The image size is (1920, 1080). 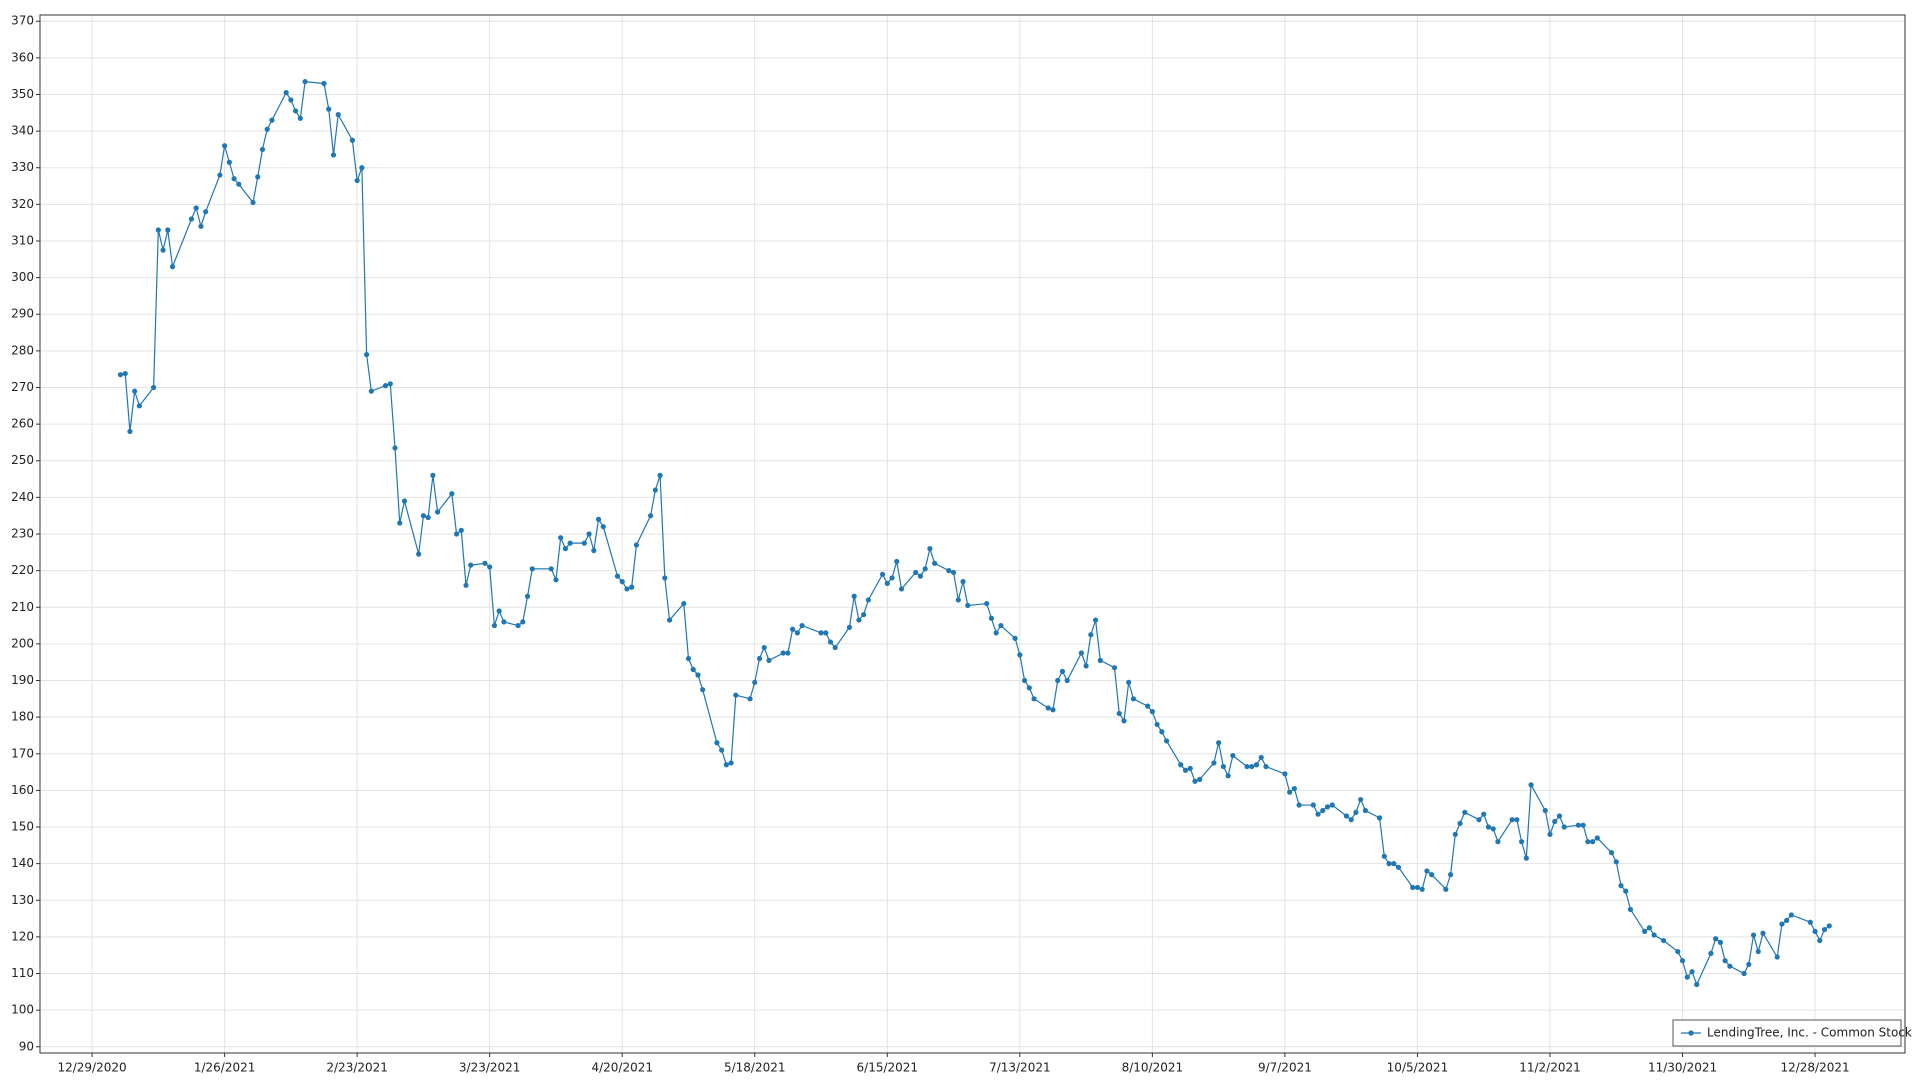 What do you see at coordinates (1550, 1068) in the screenshot?
I see `x-tick-label: 11/2/2021` at bounding box center [1550, 1068].